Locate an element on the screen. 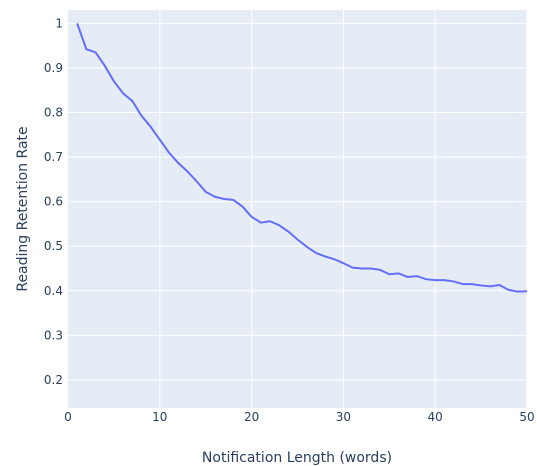  x-axis-title: Notification Length (words) is located at coordinates (297, 458).